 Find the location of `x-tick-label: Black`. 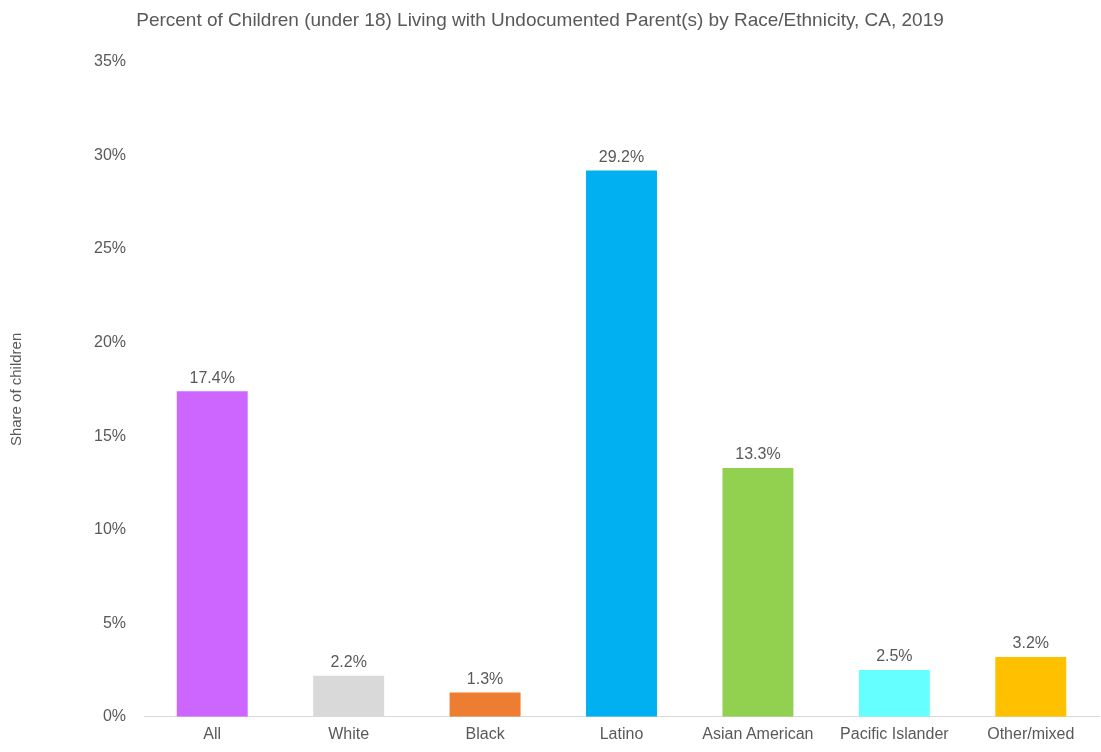

x-tick-label: Black is located at coordinates (485, 733).